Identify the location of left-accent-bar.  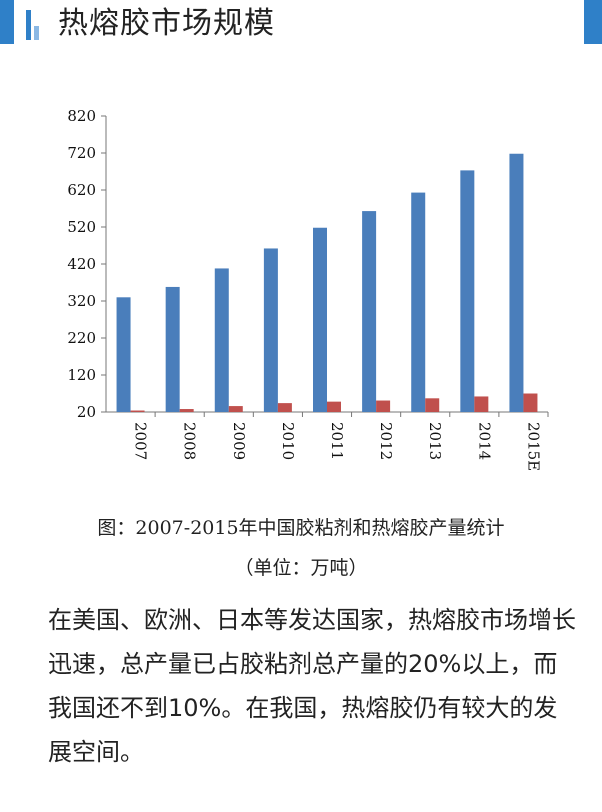
(7, 22).